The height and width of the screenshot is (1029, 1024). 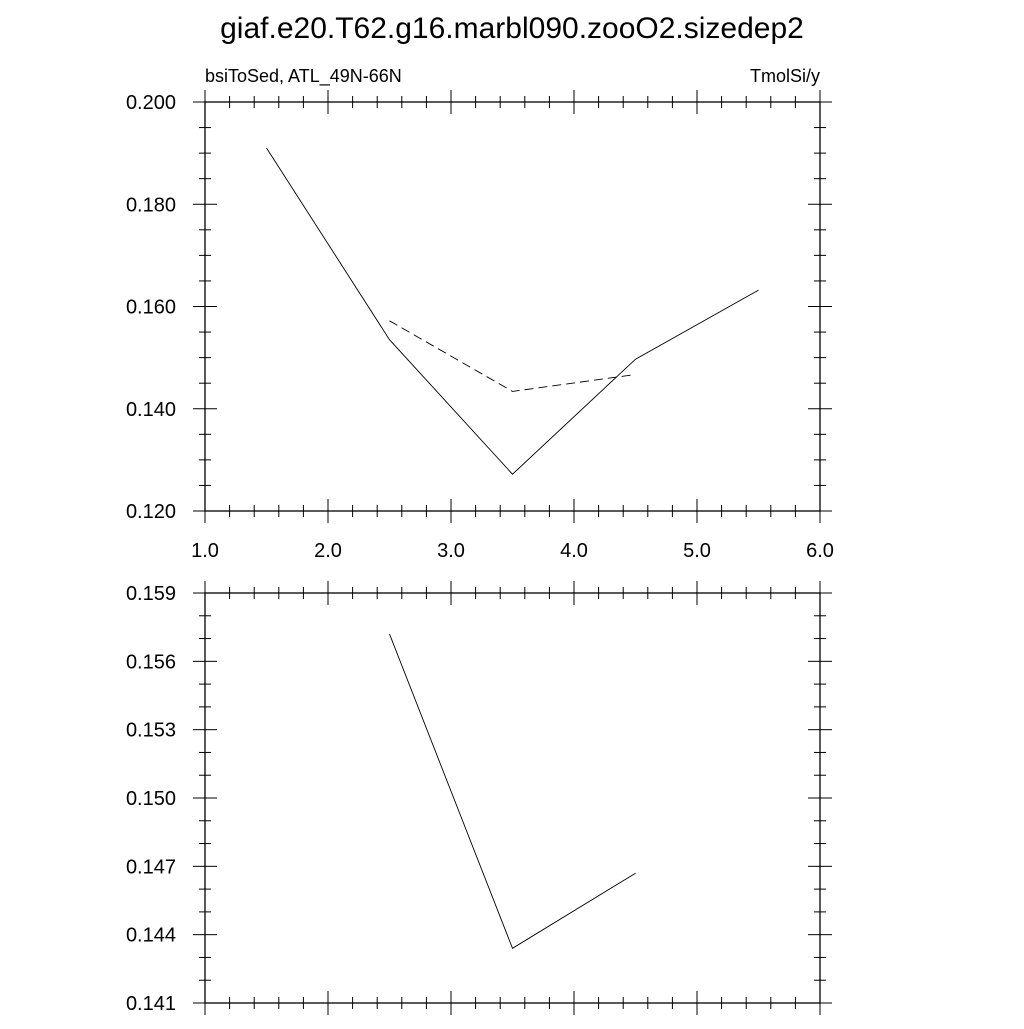 What do you see at coordinates (151, 308) in the screenshot?
I see `y-tick-label: 0.160` at bounding box center [151, 308].